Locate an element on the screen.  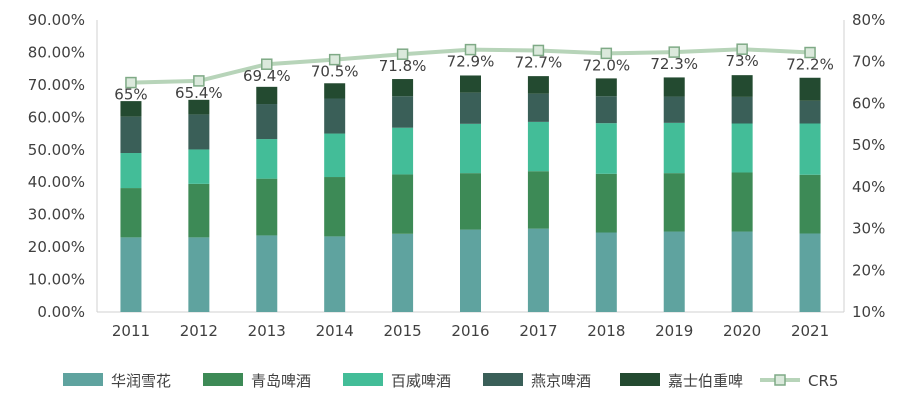
y-right-tick-label: 70% is located at coordinates (868, 62).